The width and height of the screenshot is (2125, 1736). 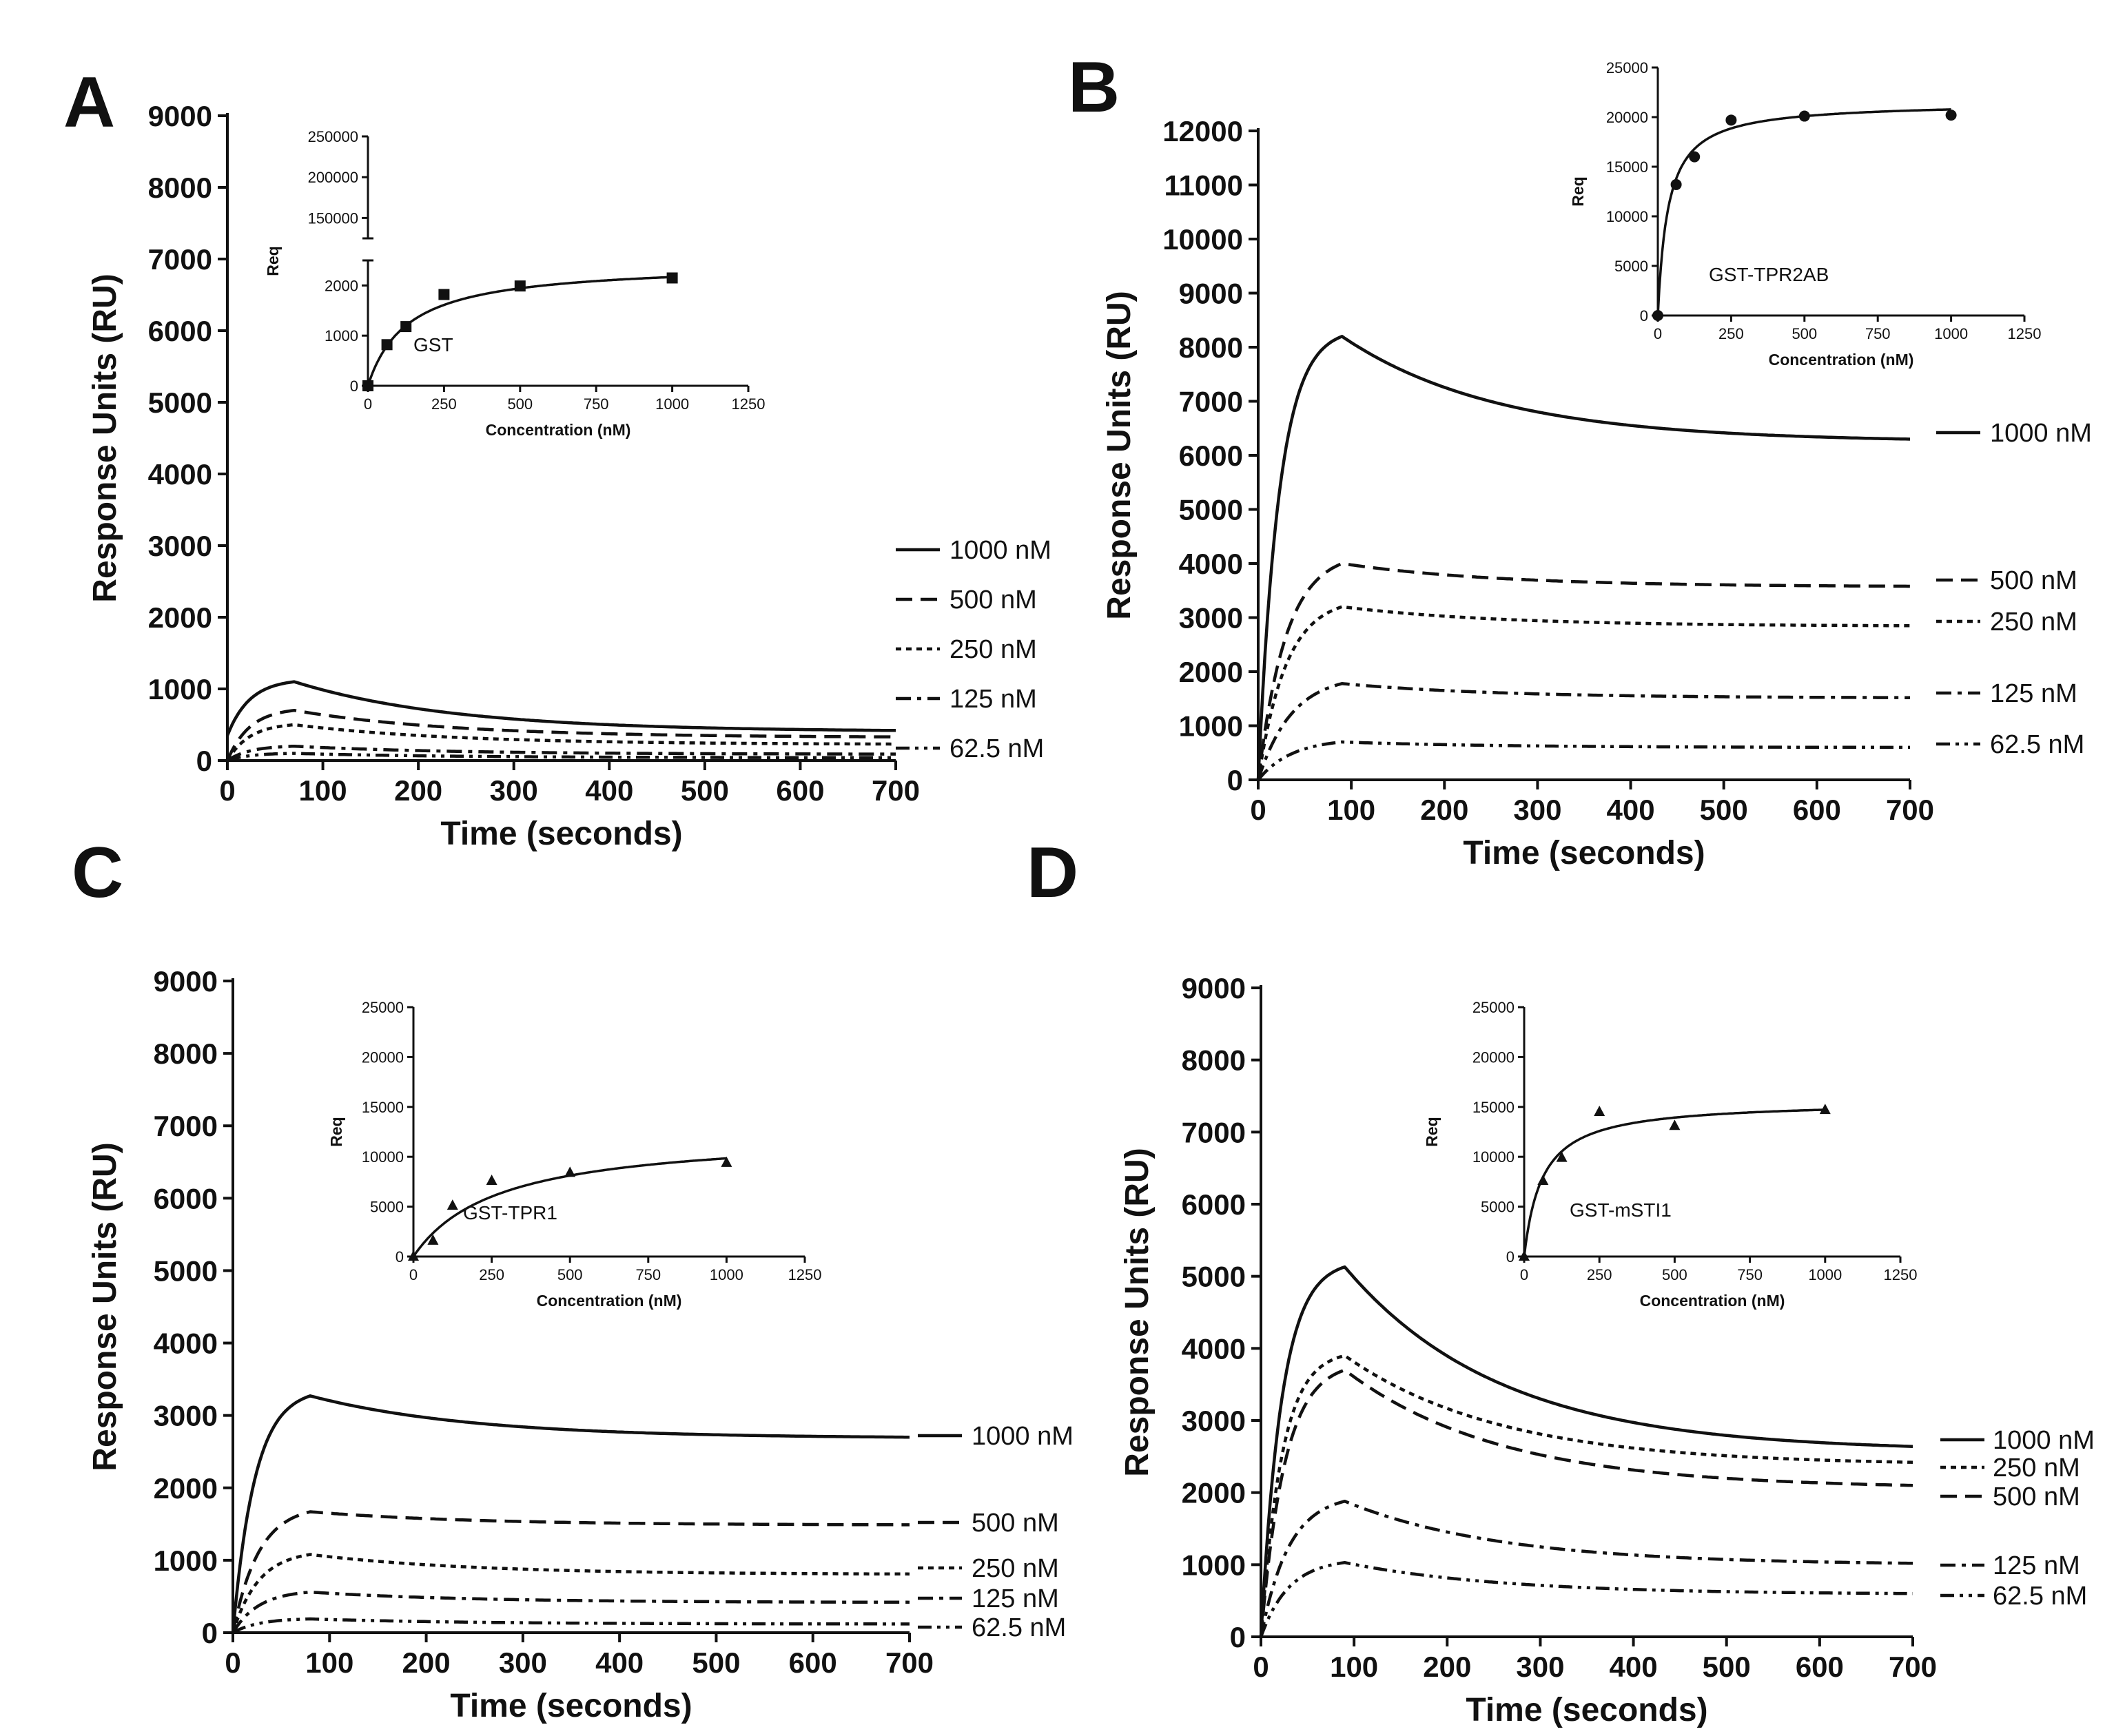 What do you see at coordinates (1498, 1207) in the screenshot?
I see `inset-y-tick-label: 5000` at bounding box center [1498, 1207].